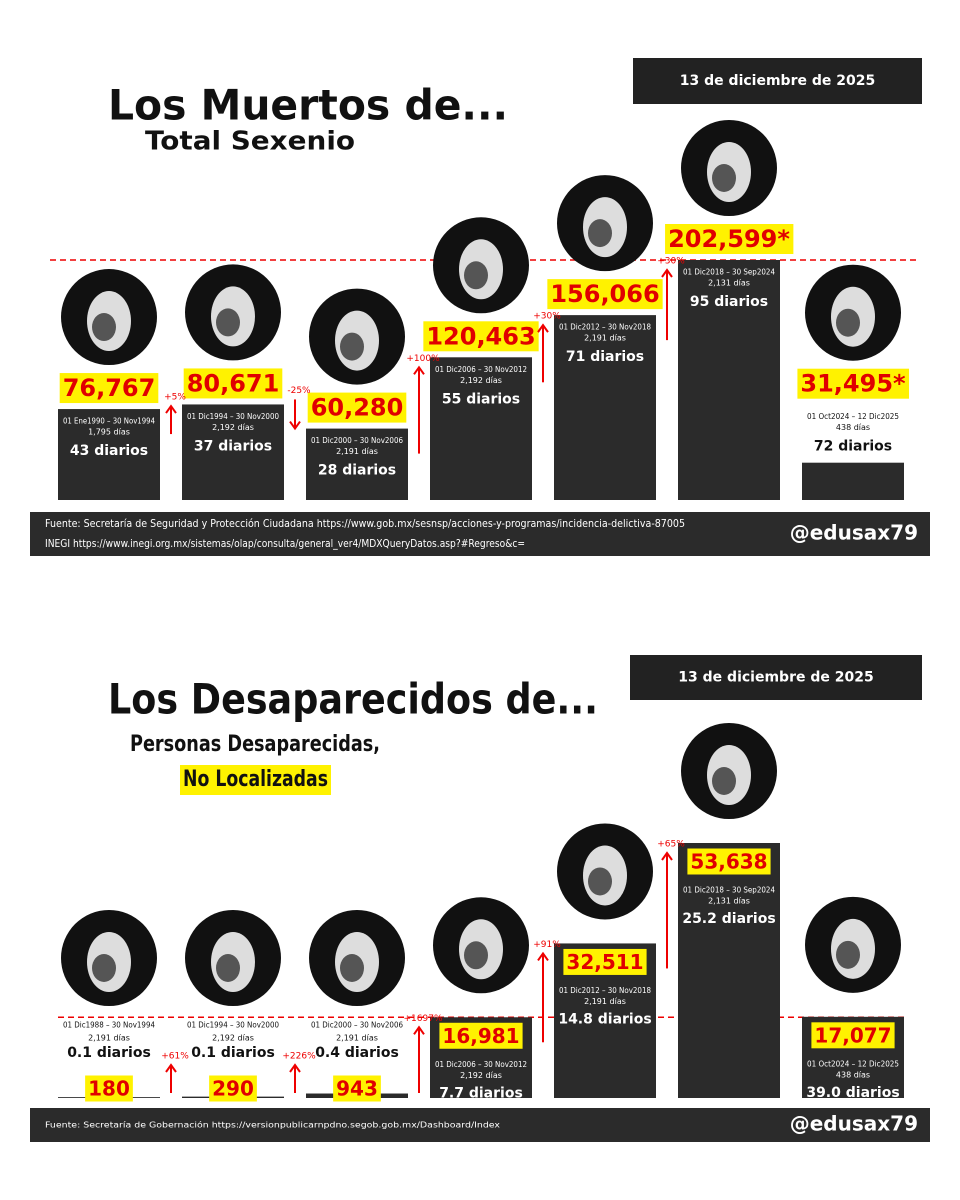 Image resolution: width=960 pixels, height=1200 pixels. Describe the element at coordinates (728, 919) in the screenshot. I see `daily-rate: 25.2 diarios` at that location.